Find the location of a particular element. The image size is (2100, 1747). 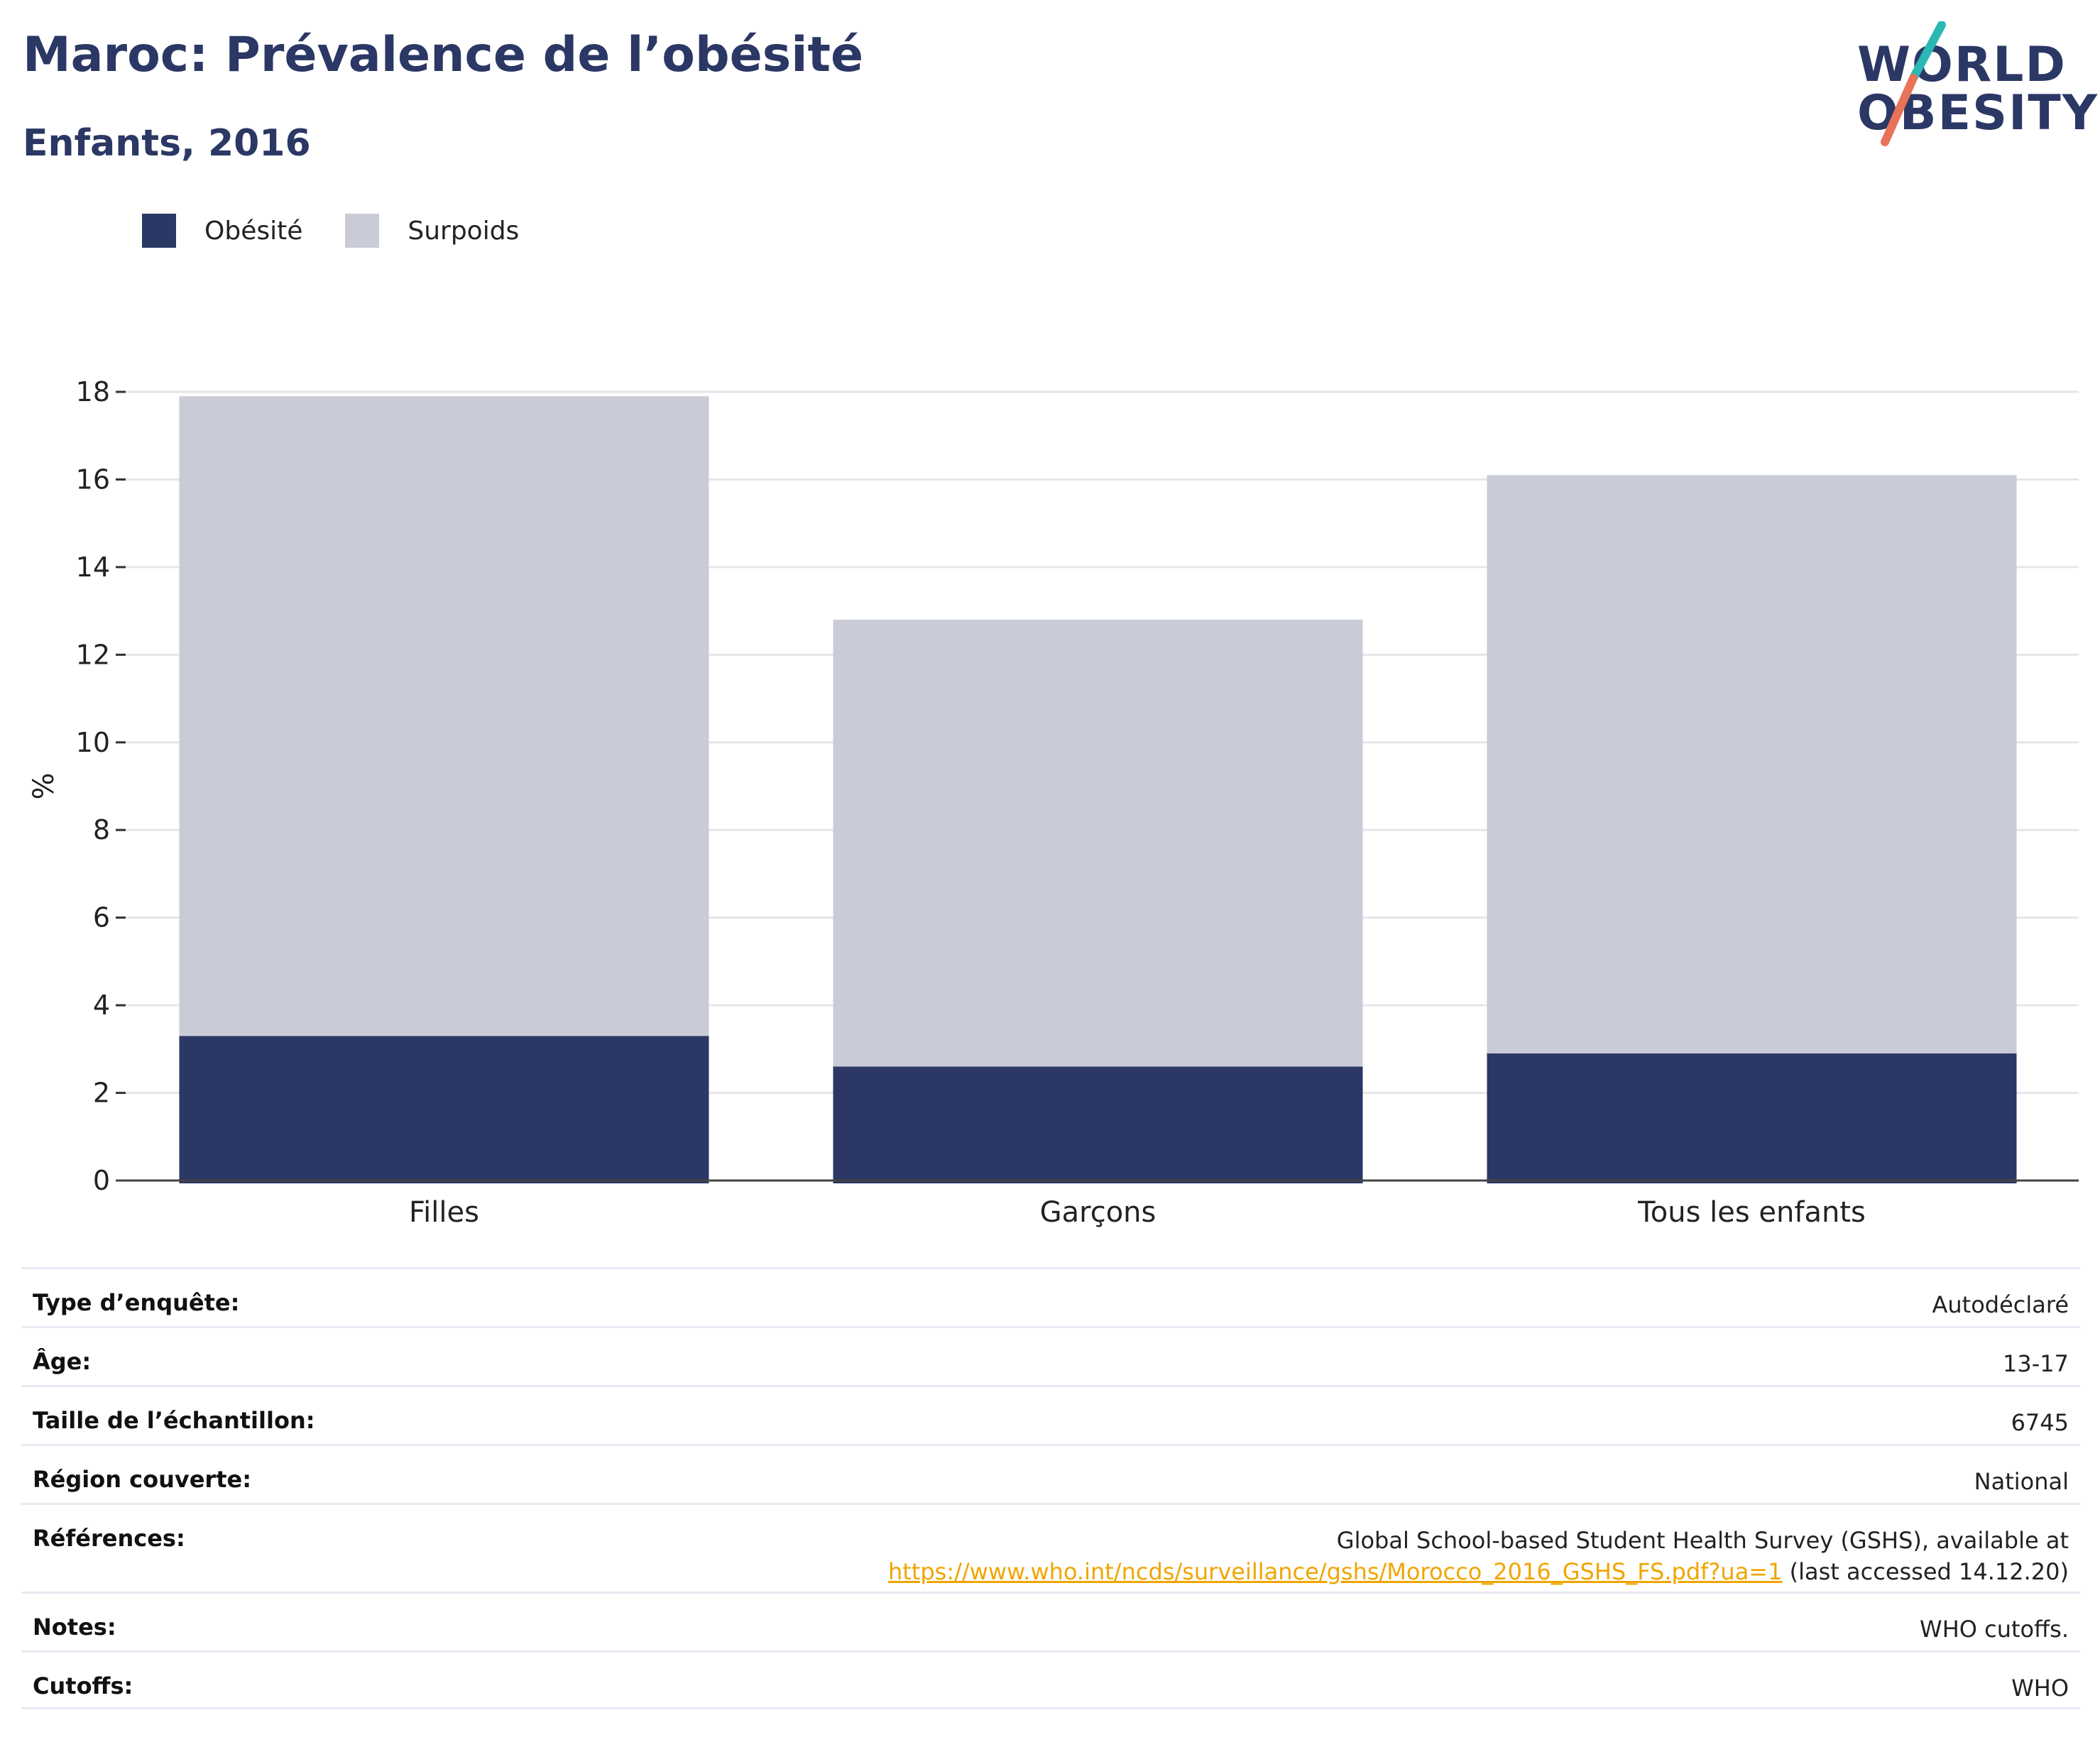

y-axis-label: % is located at coordinates (44, 785).